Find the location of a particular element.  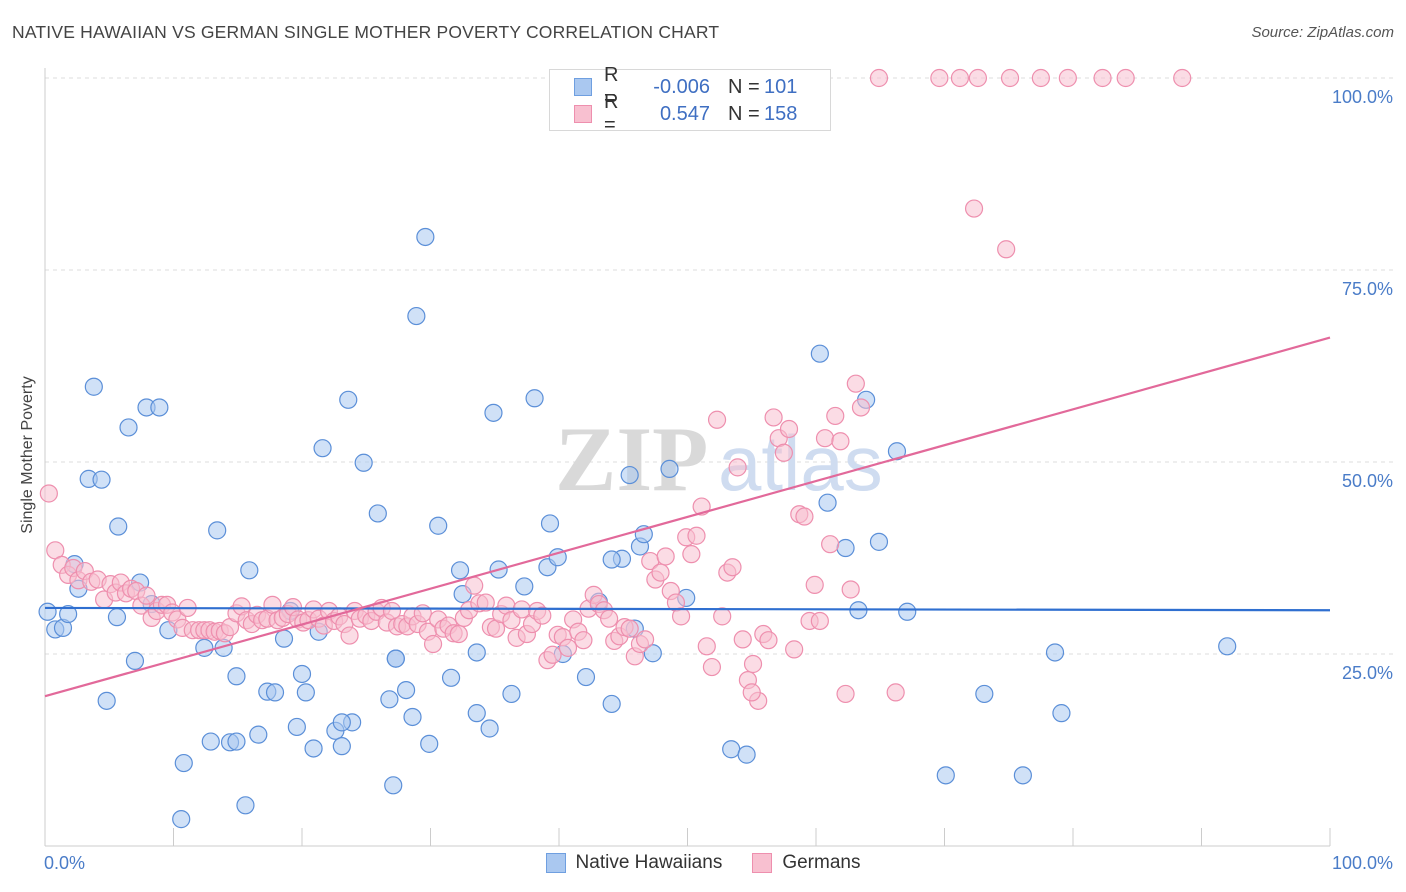

x-tick-label: 0.0% is located at coordinates (64, 863).